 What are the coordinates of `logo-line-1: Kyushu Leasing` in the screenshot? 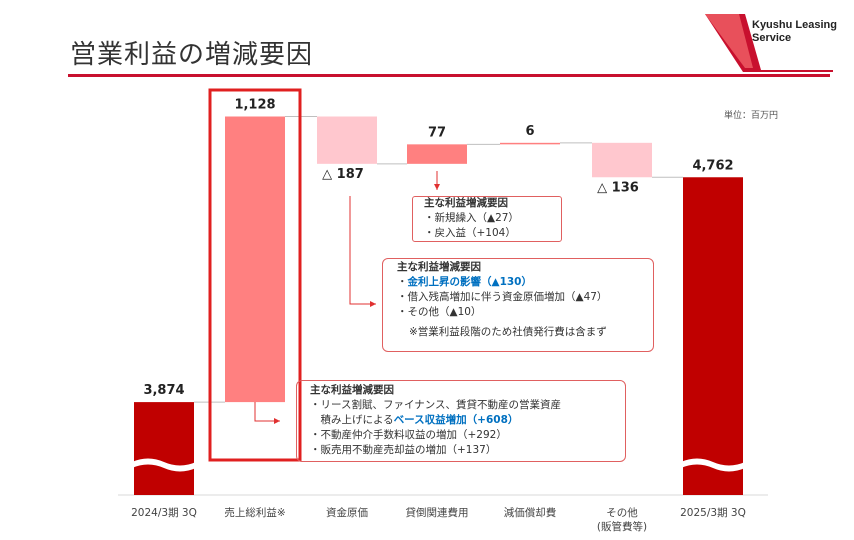 It's located at (794, 25).